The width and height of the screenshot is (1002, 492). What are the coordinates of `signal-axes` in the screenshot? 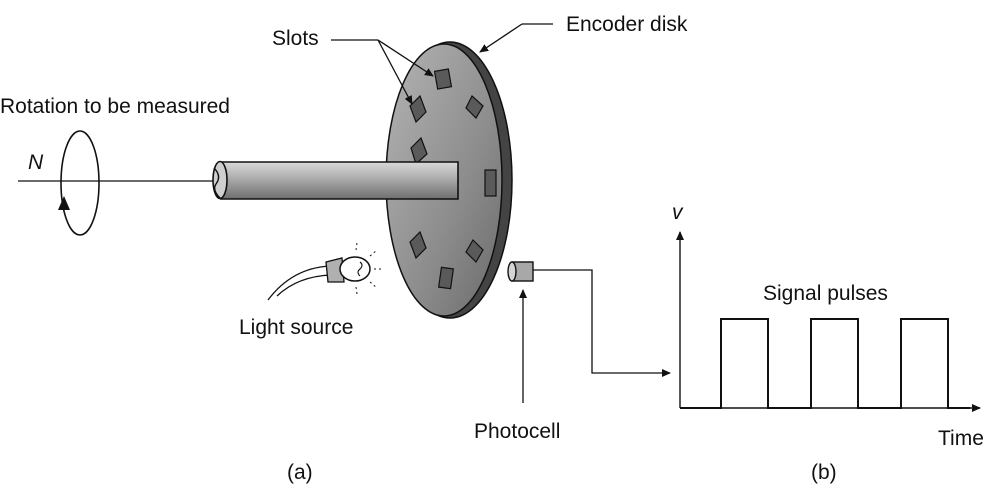 It's located at (828, 321).